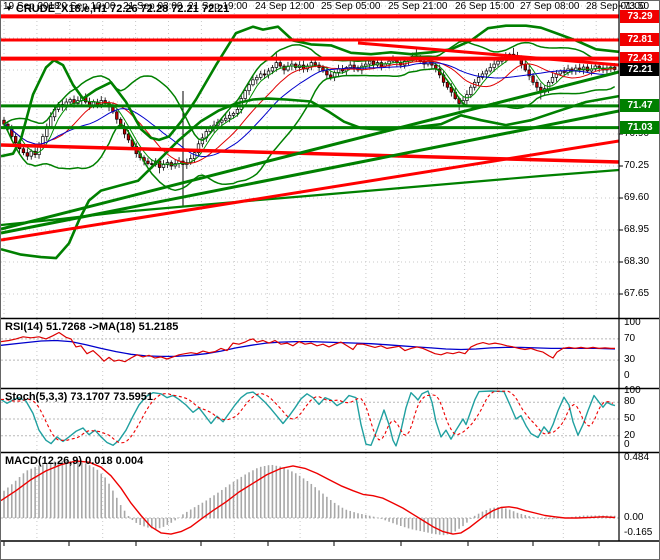 This screenshot has height=560, width=660. Describe the element at coordinates (630, 435) in the screenshot. I see `stoch-axis-label: 20` at that location.